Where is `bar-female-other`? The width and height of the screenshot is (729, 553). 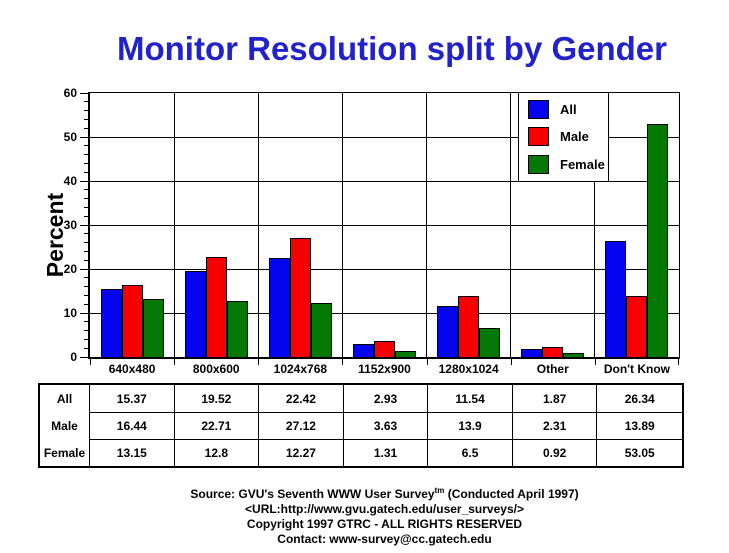 bar-female-other is located at coordinates (574, 354).